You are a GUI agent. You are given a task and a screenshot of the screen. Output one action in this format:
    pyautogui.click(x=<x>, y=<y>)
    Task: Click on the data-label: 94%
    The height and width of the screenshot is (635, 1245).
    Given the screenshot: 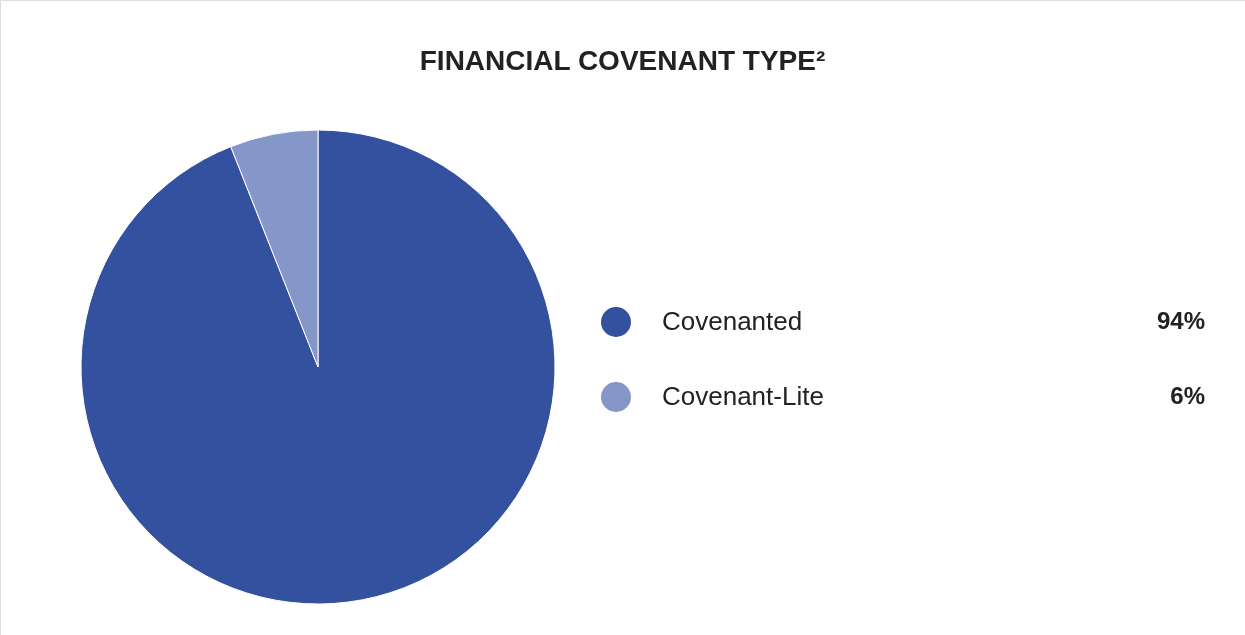 What is the action you would take?
    pyautogui.click(x=1180, y=320)
    